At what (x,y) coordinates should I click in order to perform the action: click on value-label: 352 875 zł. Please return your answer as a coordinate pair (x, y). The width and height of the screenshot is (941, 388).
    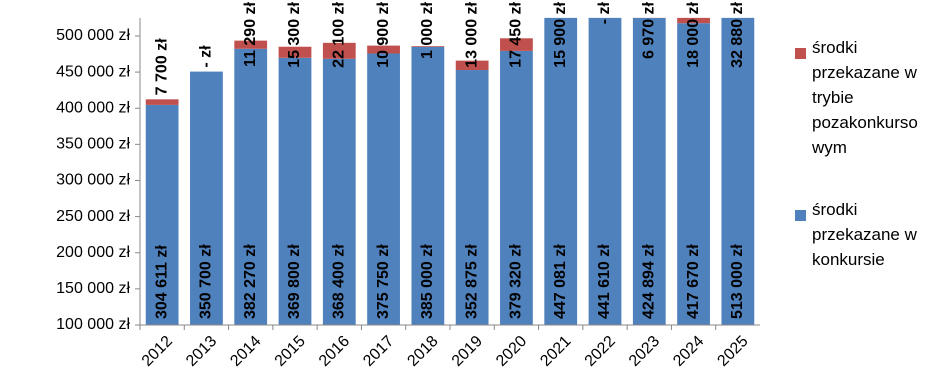
    Looking at the image, I should click on (471, 281).